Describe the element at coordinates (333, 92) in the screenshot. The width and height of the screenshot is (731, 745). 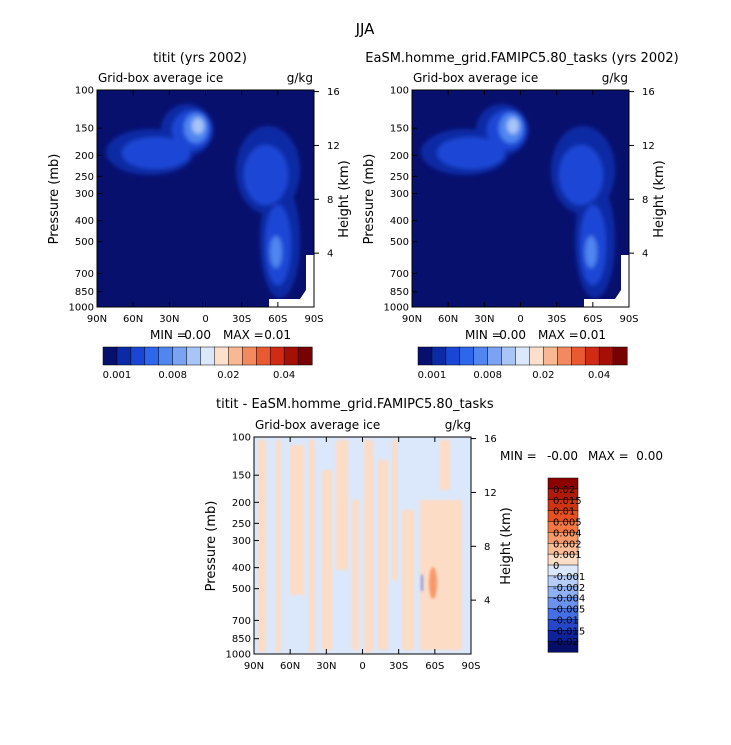
I see `panel-1-height-tick-label-0: 16` at that location.